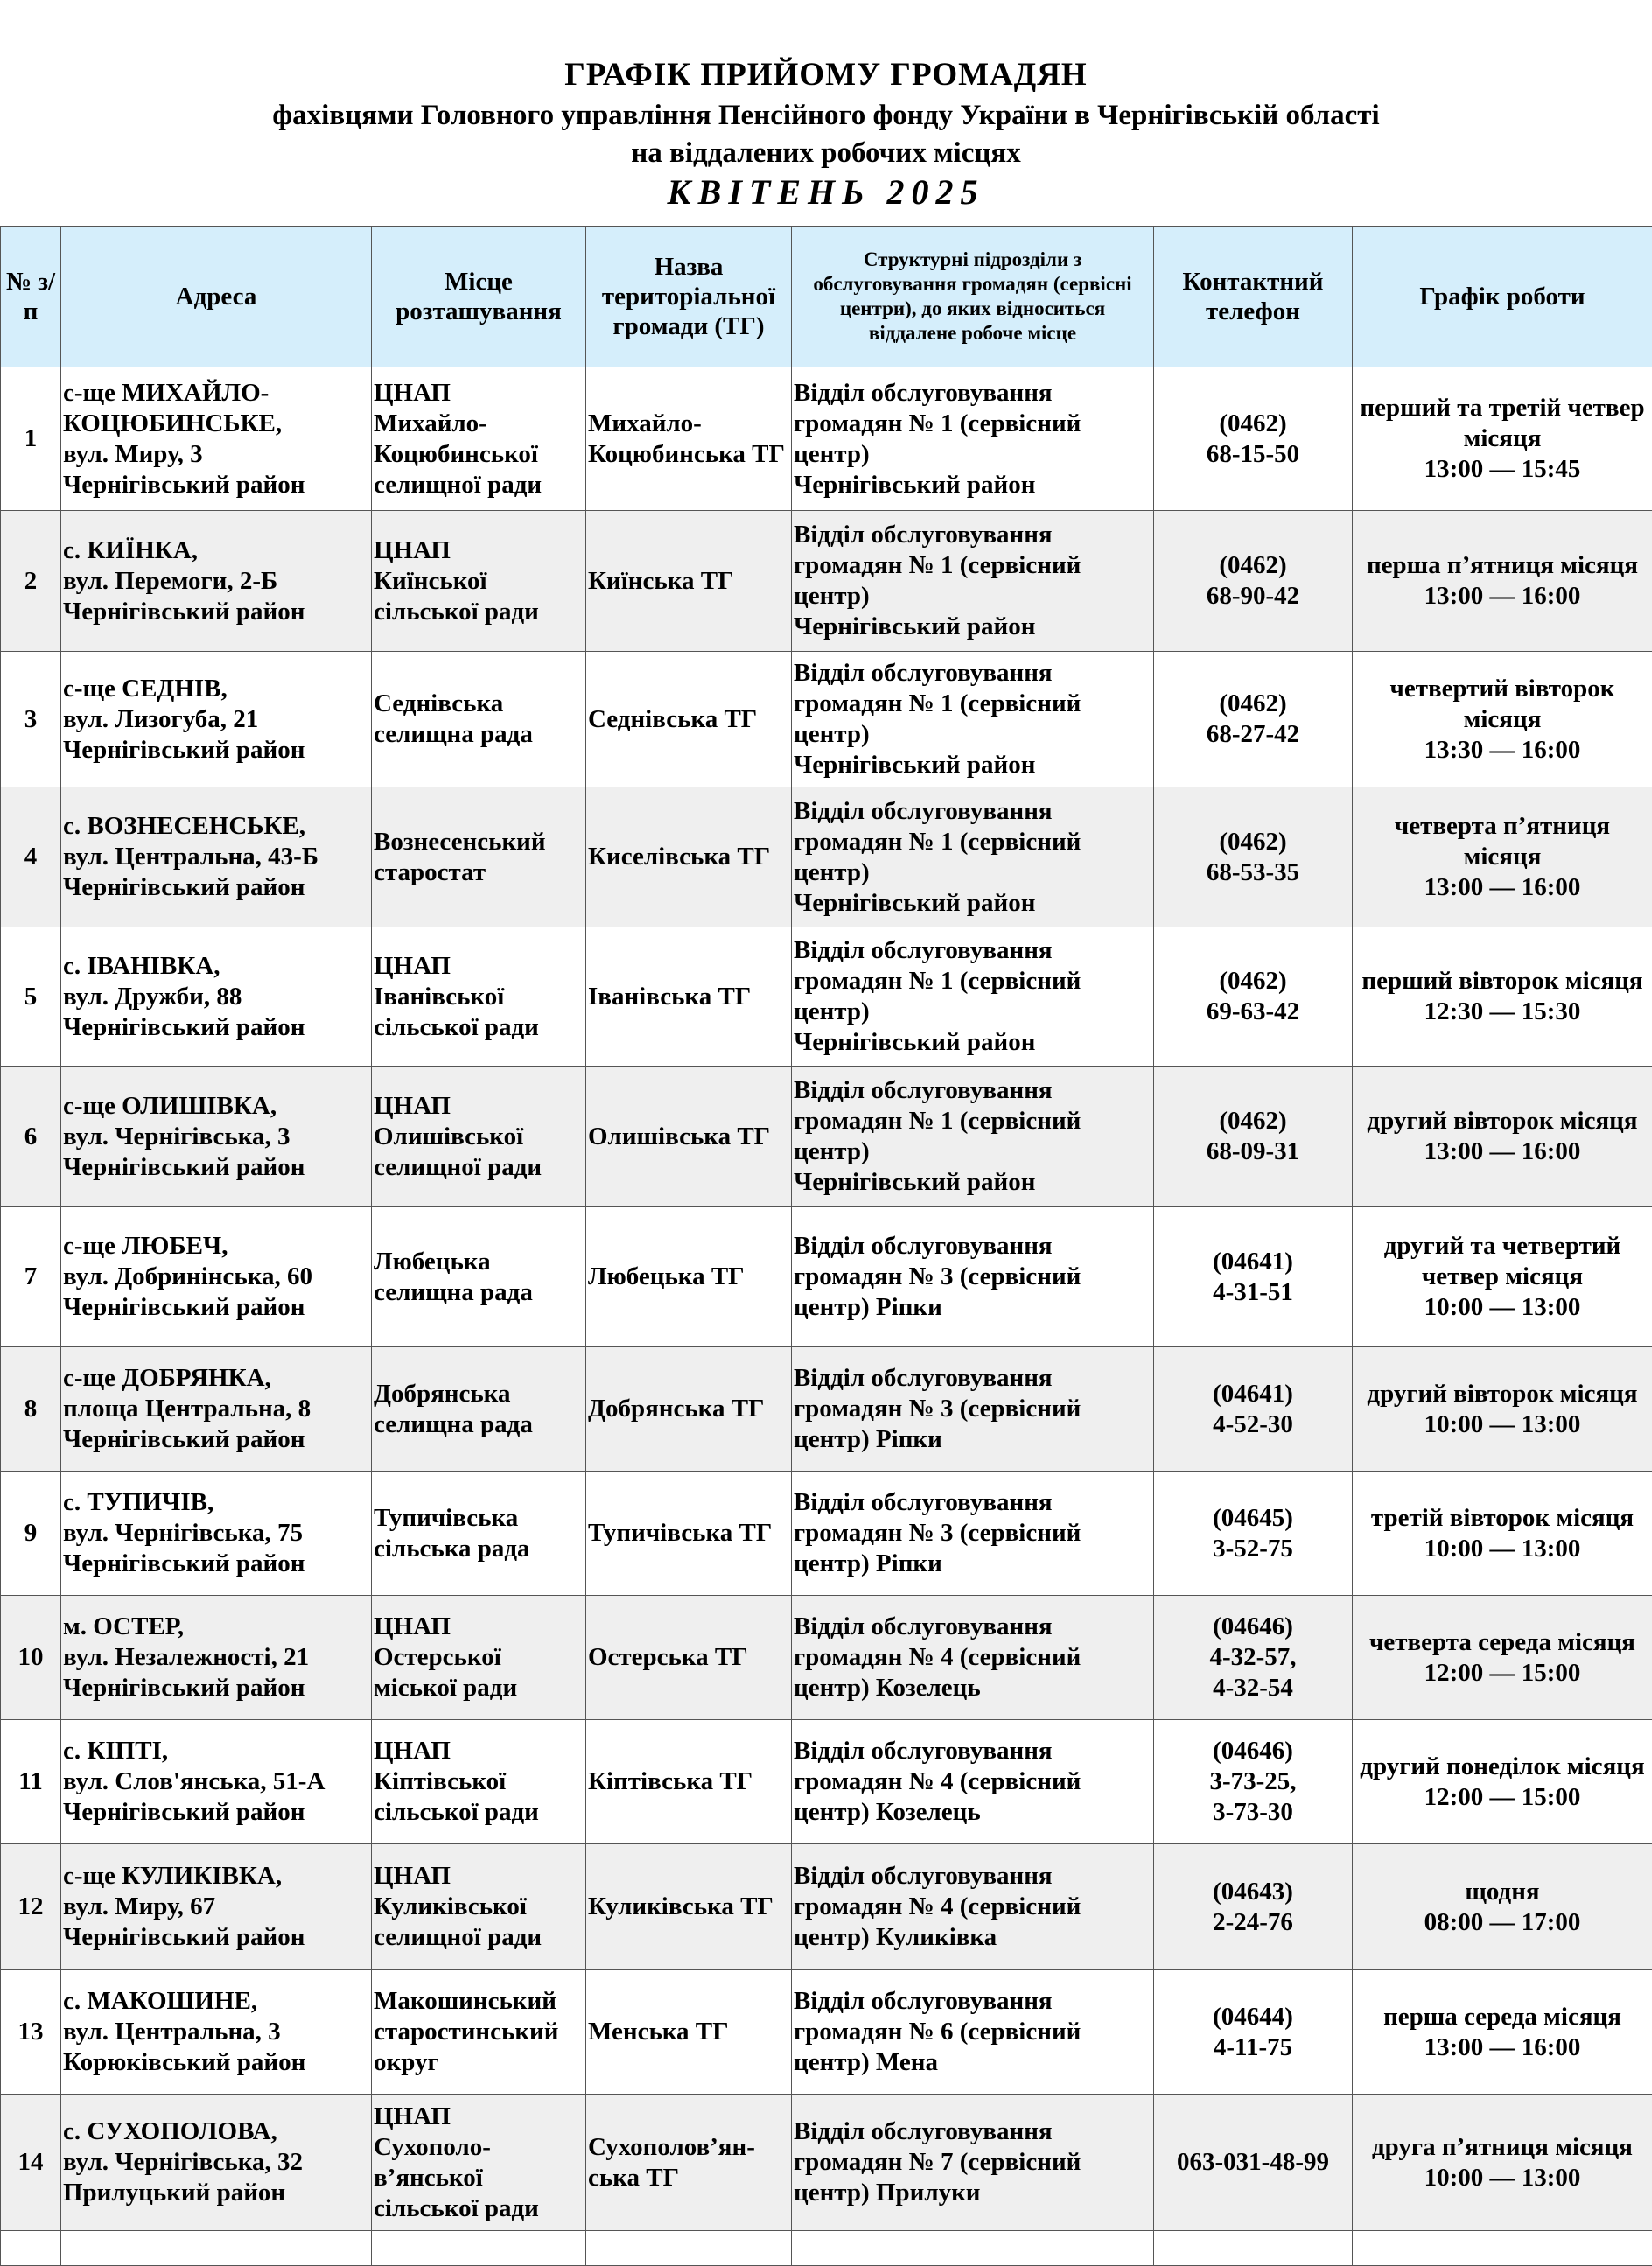  Describe the element at coordinates (689, 1409) in the screenshot. I see `cell-tg: Добрянська ТГ` at that location.